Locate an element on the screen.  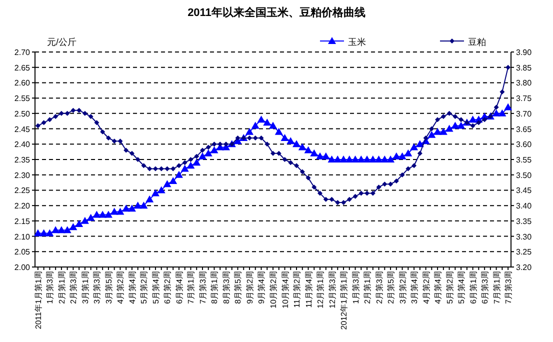
x-tick-label: 2011年1月第1周 is located at coordinates (38, 300).